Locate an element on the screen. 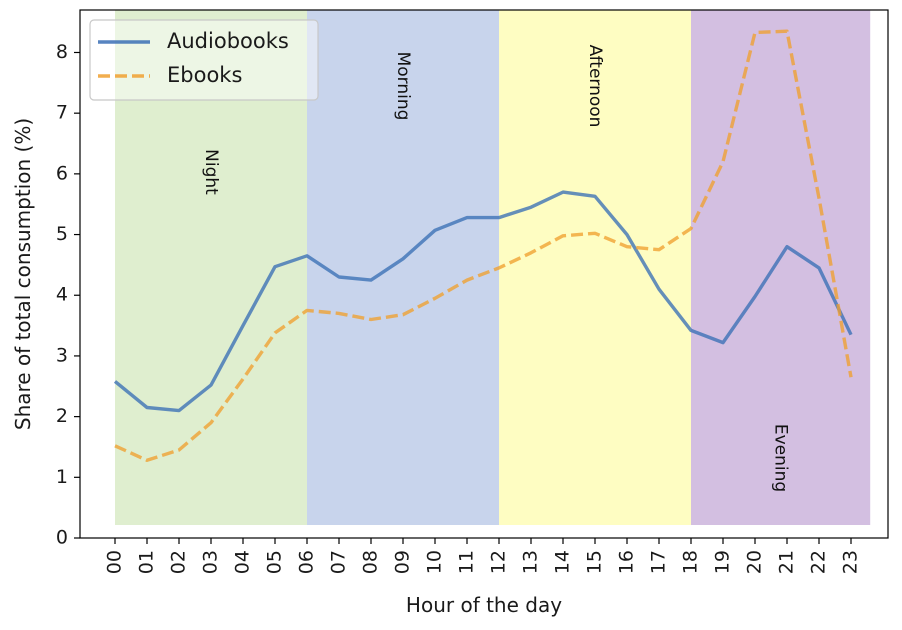 This screenshot has height=630, width=902. x-tick-label: 06 is located at coordinates (307, 562).